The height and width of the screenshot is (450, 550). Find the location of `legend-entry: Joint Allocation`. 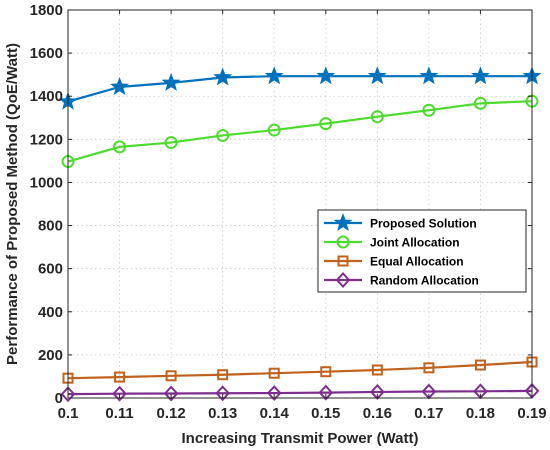

legend-entry: Joint Allocation is located at coordinates (392, 242).